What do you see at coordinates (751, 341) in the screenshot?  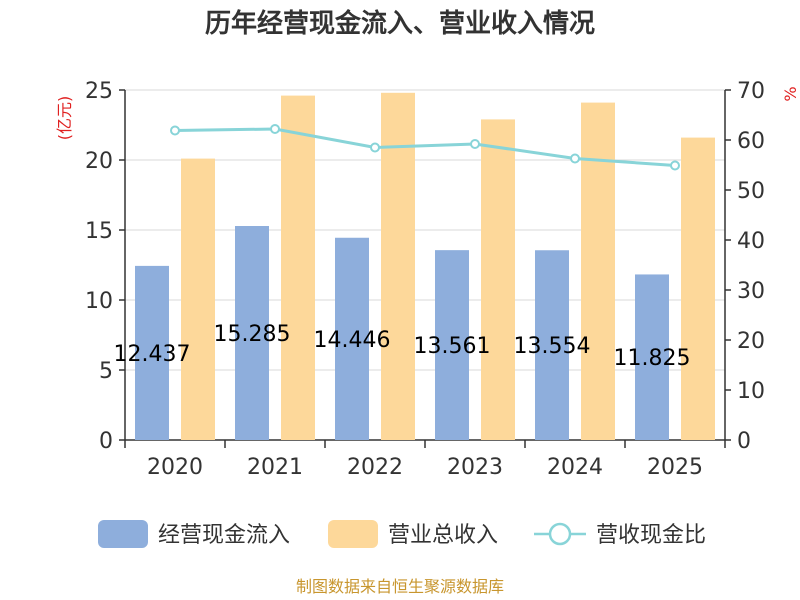 I see `y-right-tick-label-2: 20` at bounding box center [751, 341].